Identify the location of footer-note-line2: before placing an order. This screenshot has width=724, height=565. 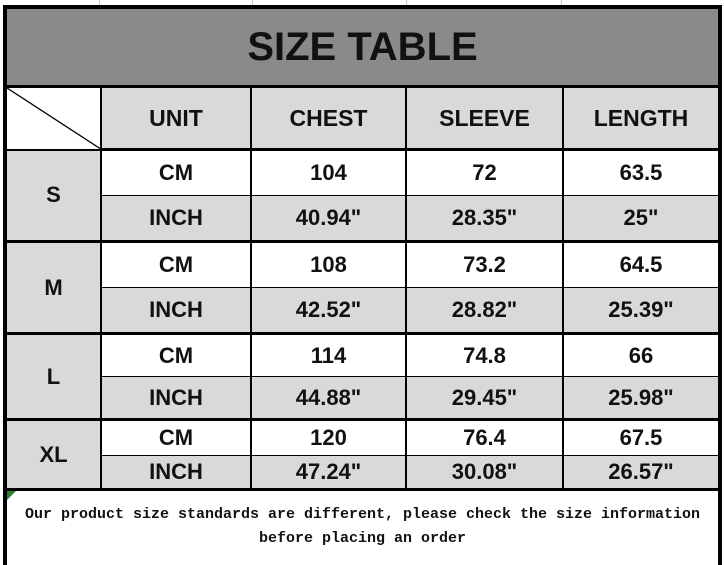
(362, 538).